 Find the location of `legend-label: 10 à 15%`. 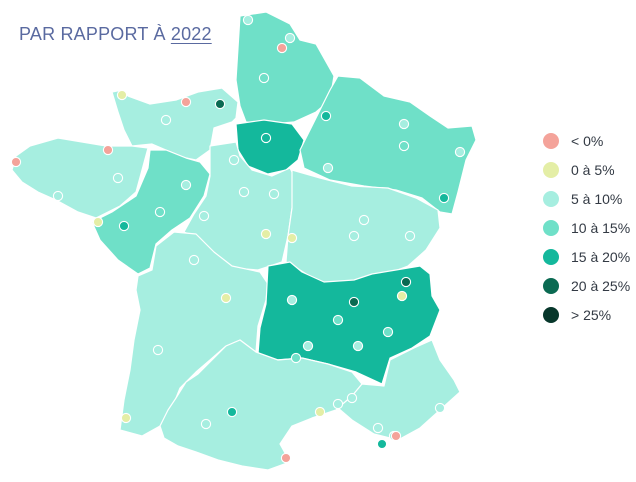

legend-label: 10 à 15% is located at coordinates (601, 227).